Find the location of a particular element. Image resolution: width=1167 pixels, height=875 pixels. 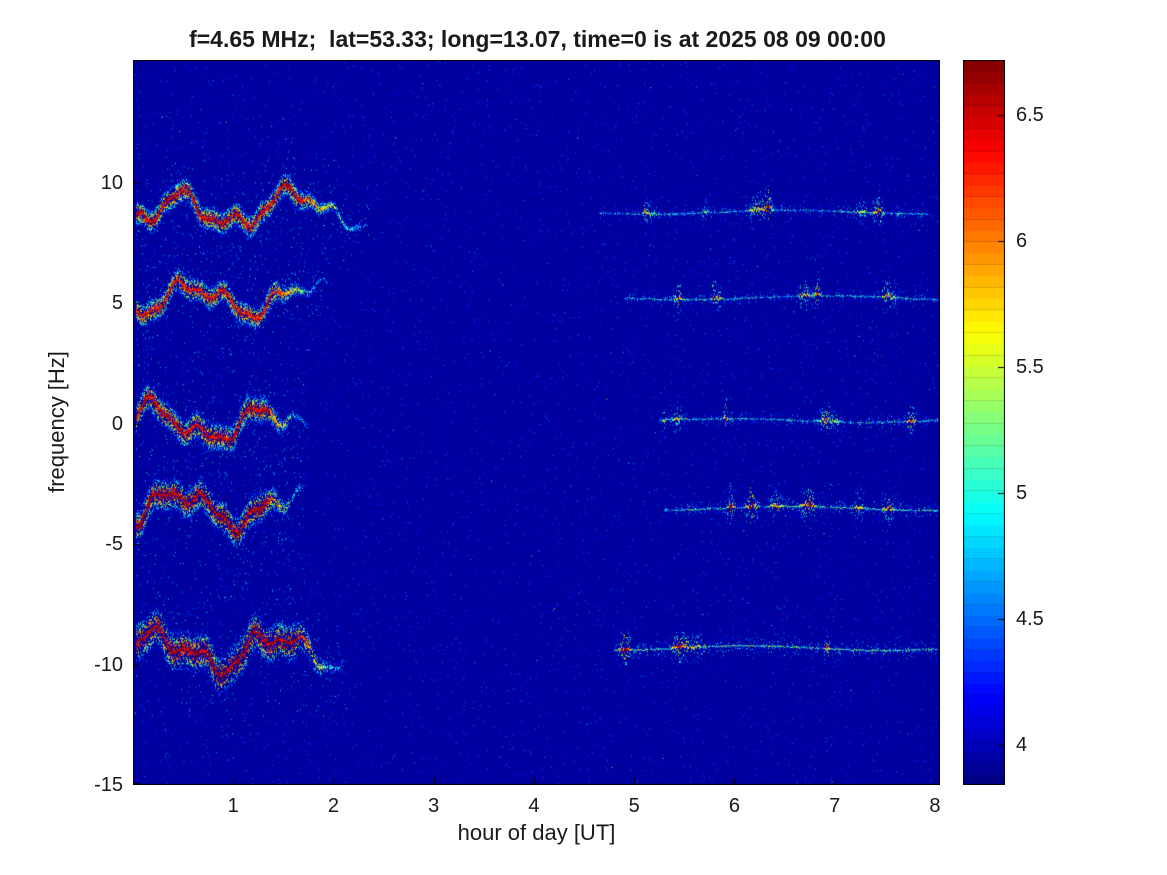

x-tick-label: 8 is located at coordinates (935, 806).